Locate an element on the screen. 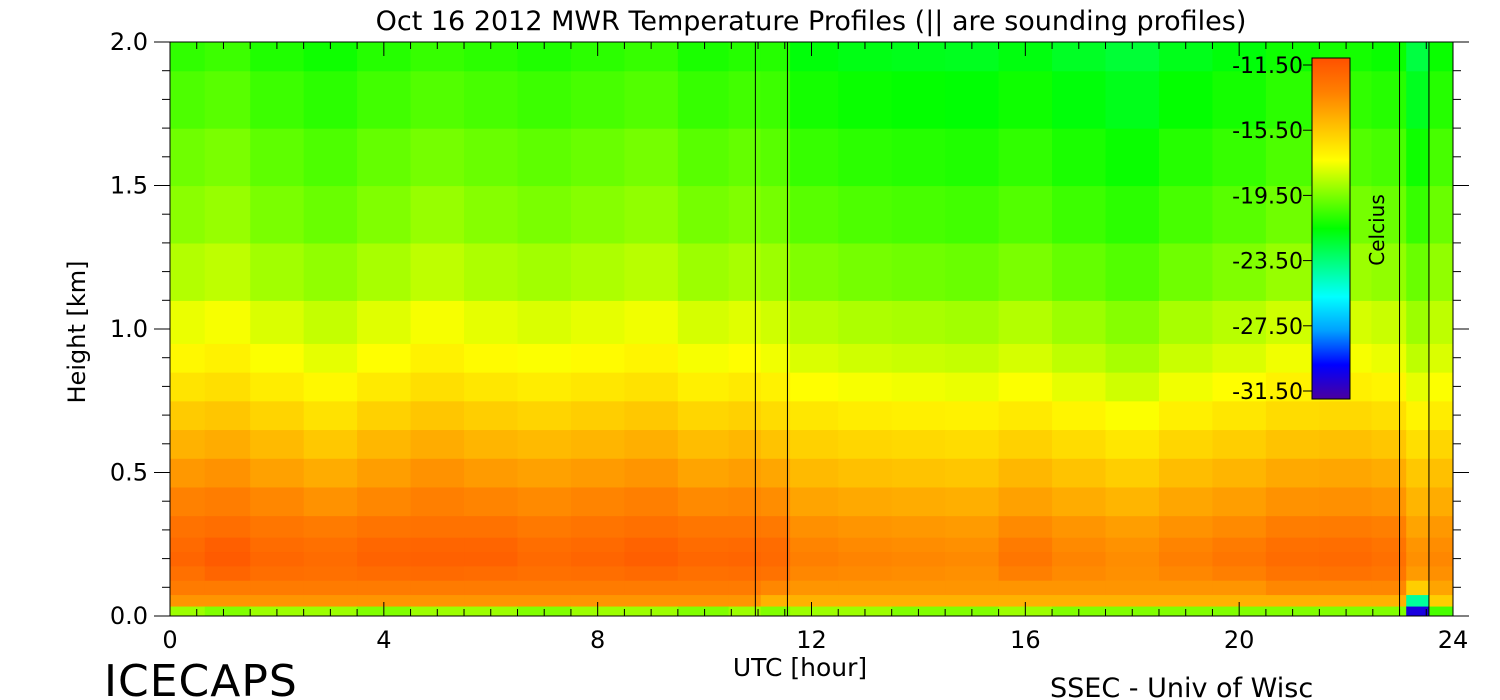  x-tick-label: 4 is located at coordinates (383, 640).